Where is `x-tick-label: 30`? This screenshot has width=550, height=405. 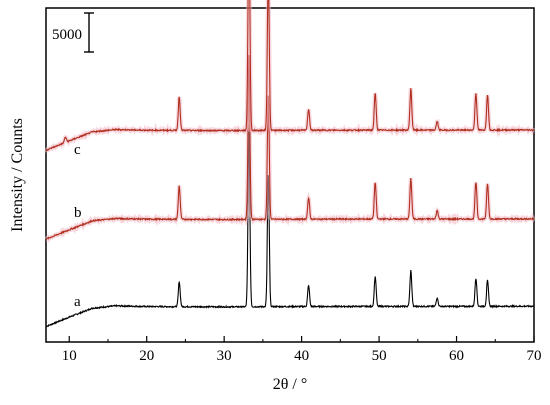 x-tick-label: 30 is located at coordinates (224, 356).